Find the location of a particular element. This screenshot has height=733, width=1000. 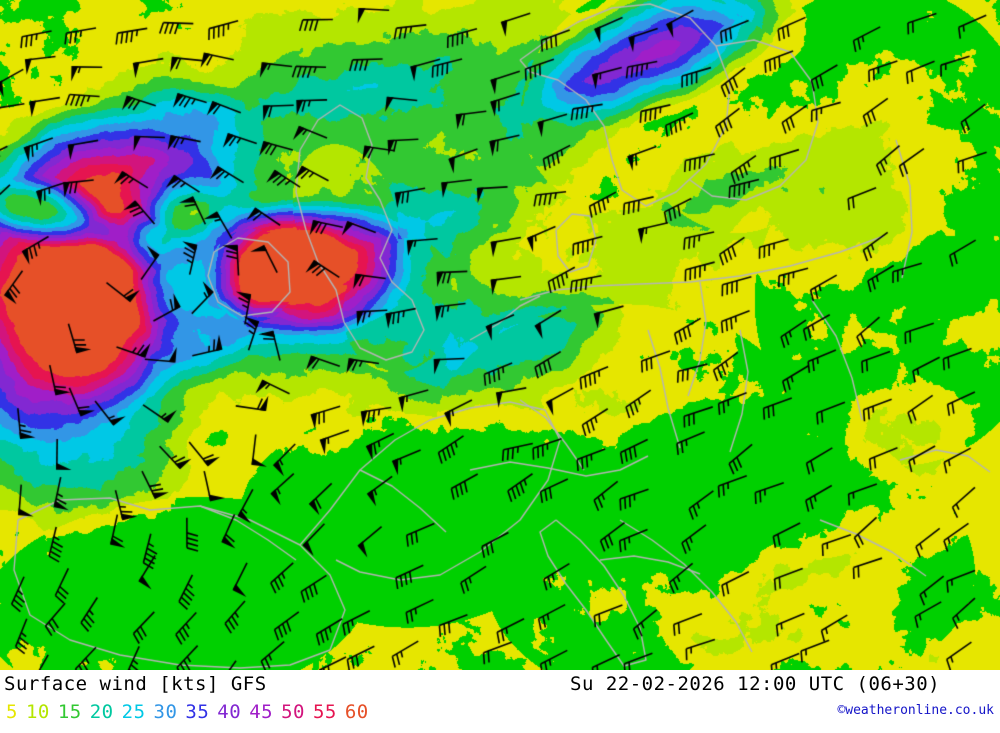

scale-label-5: 5 is located at coordinates (12, 712).